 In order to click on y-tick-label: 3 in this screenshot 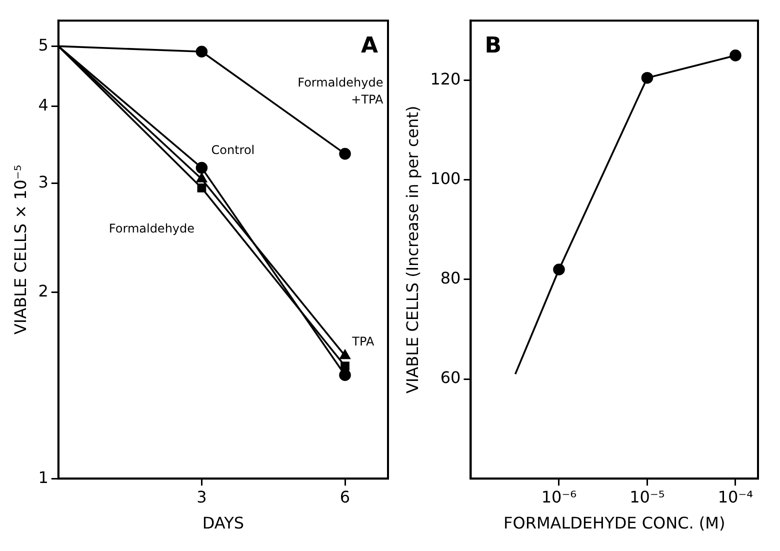, I will do `click(43, 182)`.